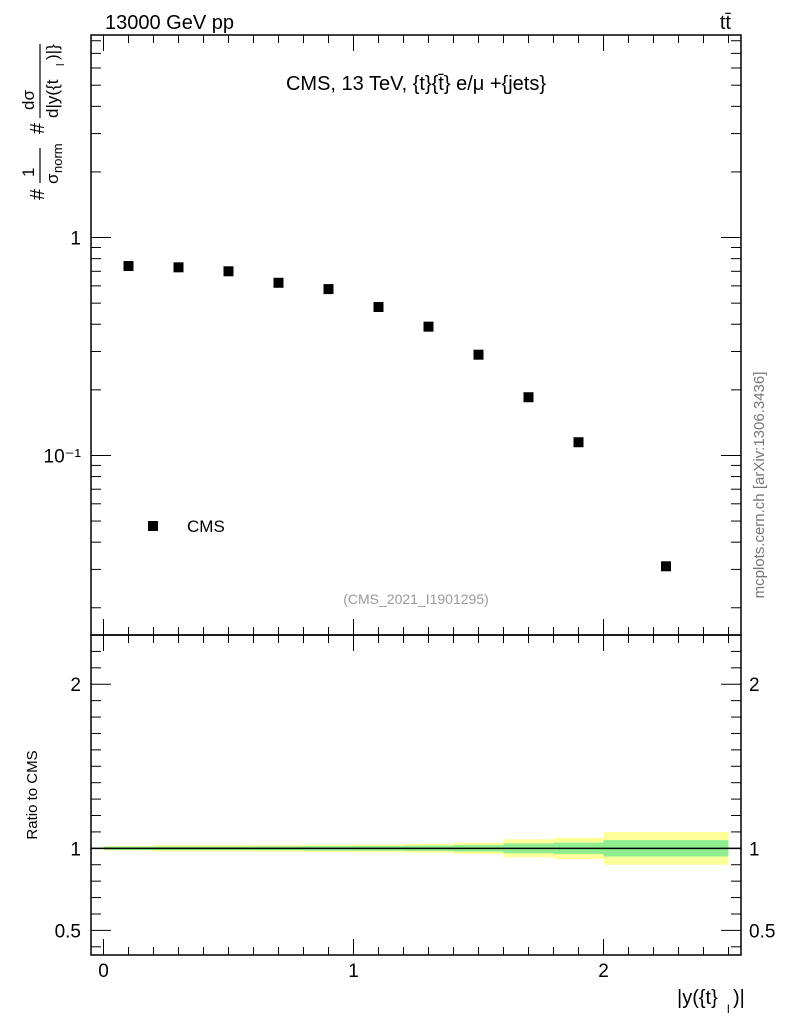 This screenshot has height=1024, width=786. What do you see at coordinates (603, 971) in the screenshot?
I see `x-tick-label: 2` at bounding box center [603, 971].